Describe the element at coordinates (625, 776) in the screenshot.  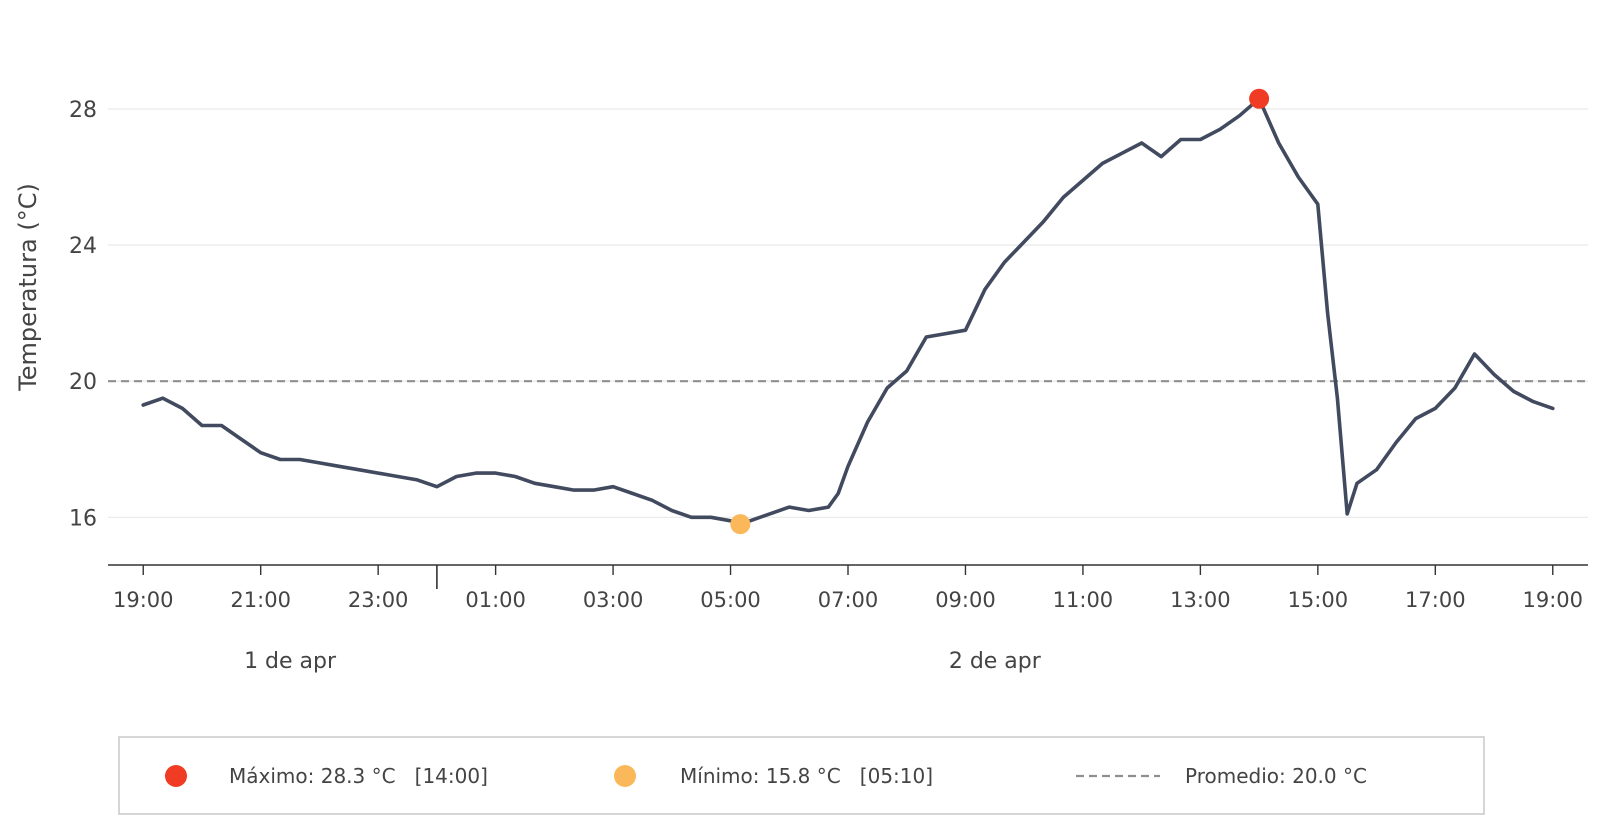
I see `legend-min-marker` at that location.